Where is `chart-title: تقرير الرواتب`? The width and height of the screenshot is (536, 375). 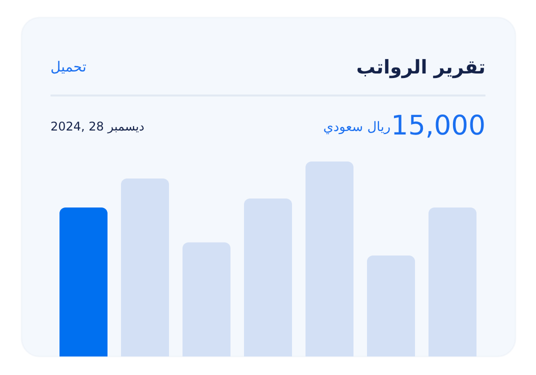 chart-title: تقرير الرواتب is located at coordinates (421, 67).